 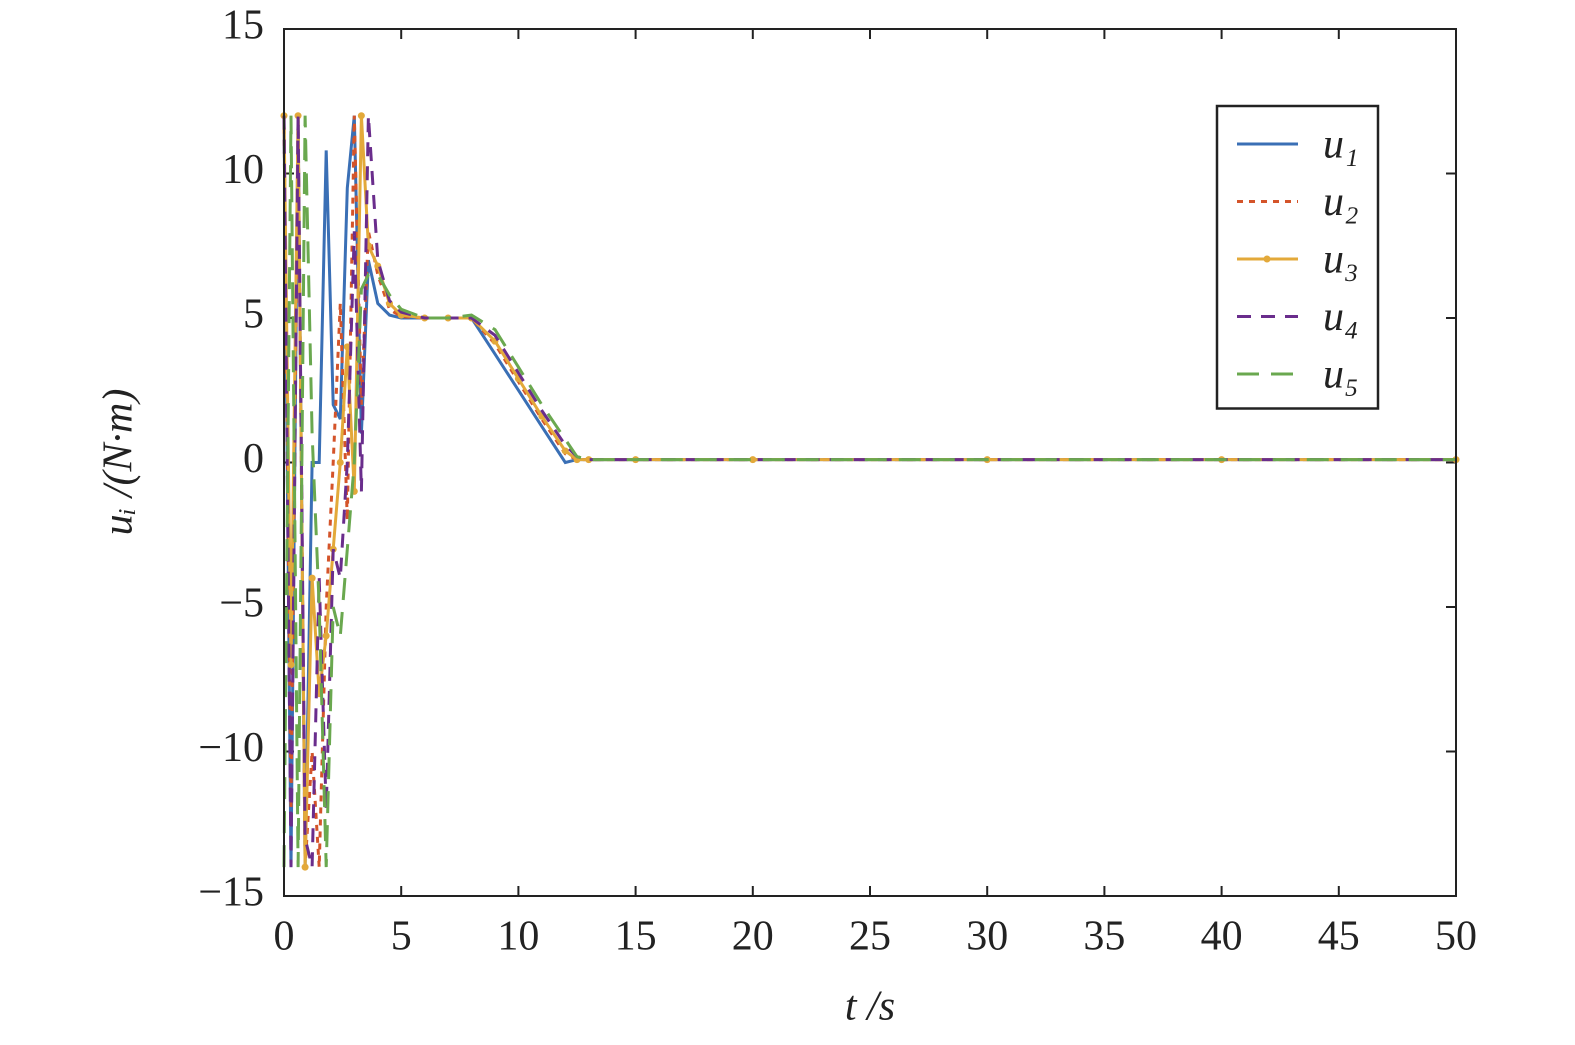 I want to click on x-tick-label: 25, so click(x=870, y=937).